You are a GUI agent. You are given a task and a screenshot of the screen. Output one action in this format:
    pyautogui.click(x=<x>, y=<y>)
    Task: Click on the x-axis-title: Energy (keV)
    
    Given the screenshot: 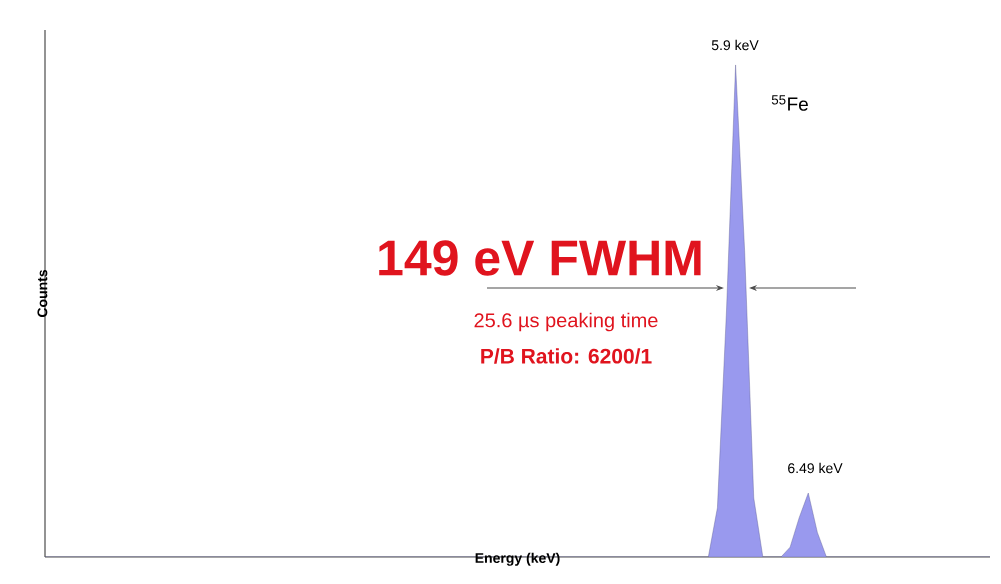 What is the action you would take?
    pyautogui.click(x=517, y=559)
    